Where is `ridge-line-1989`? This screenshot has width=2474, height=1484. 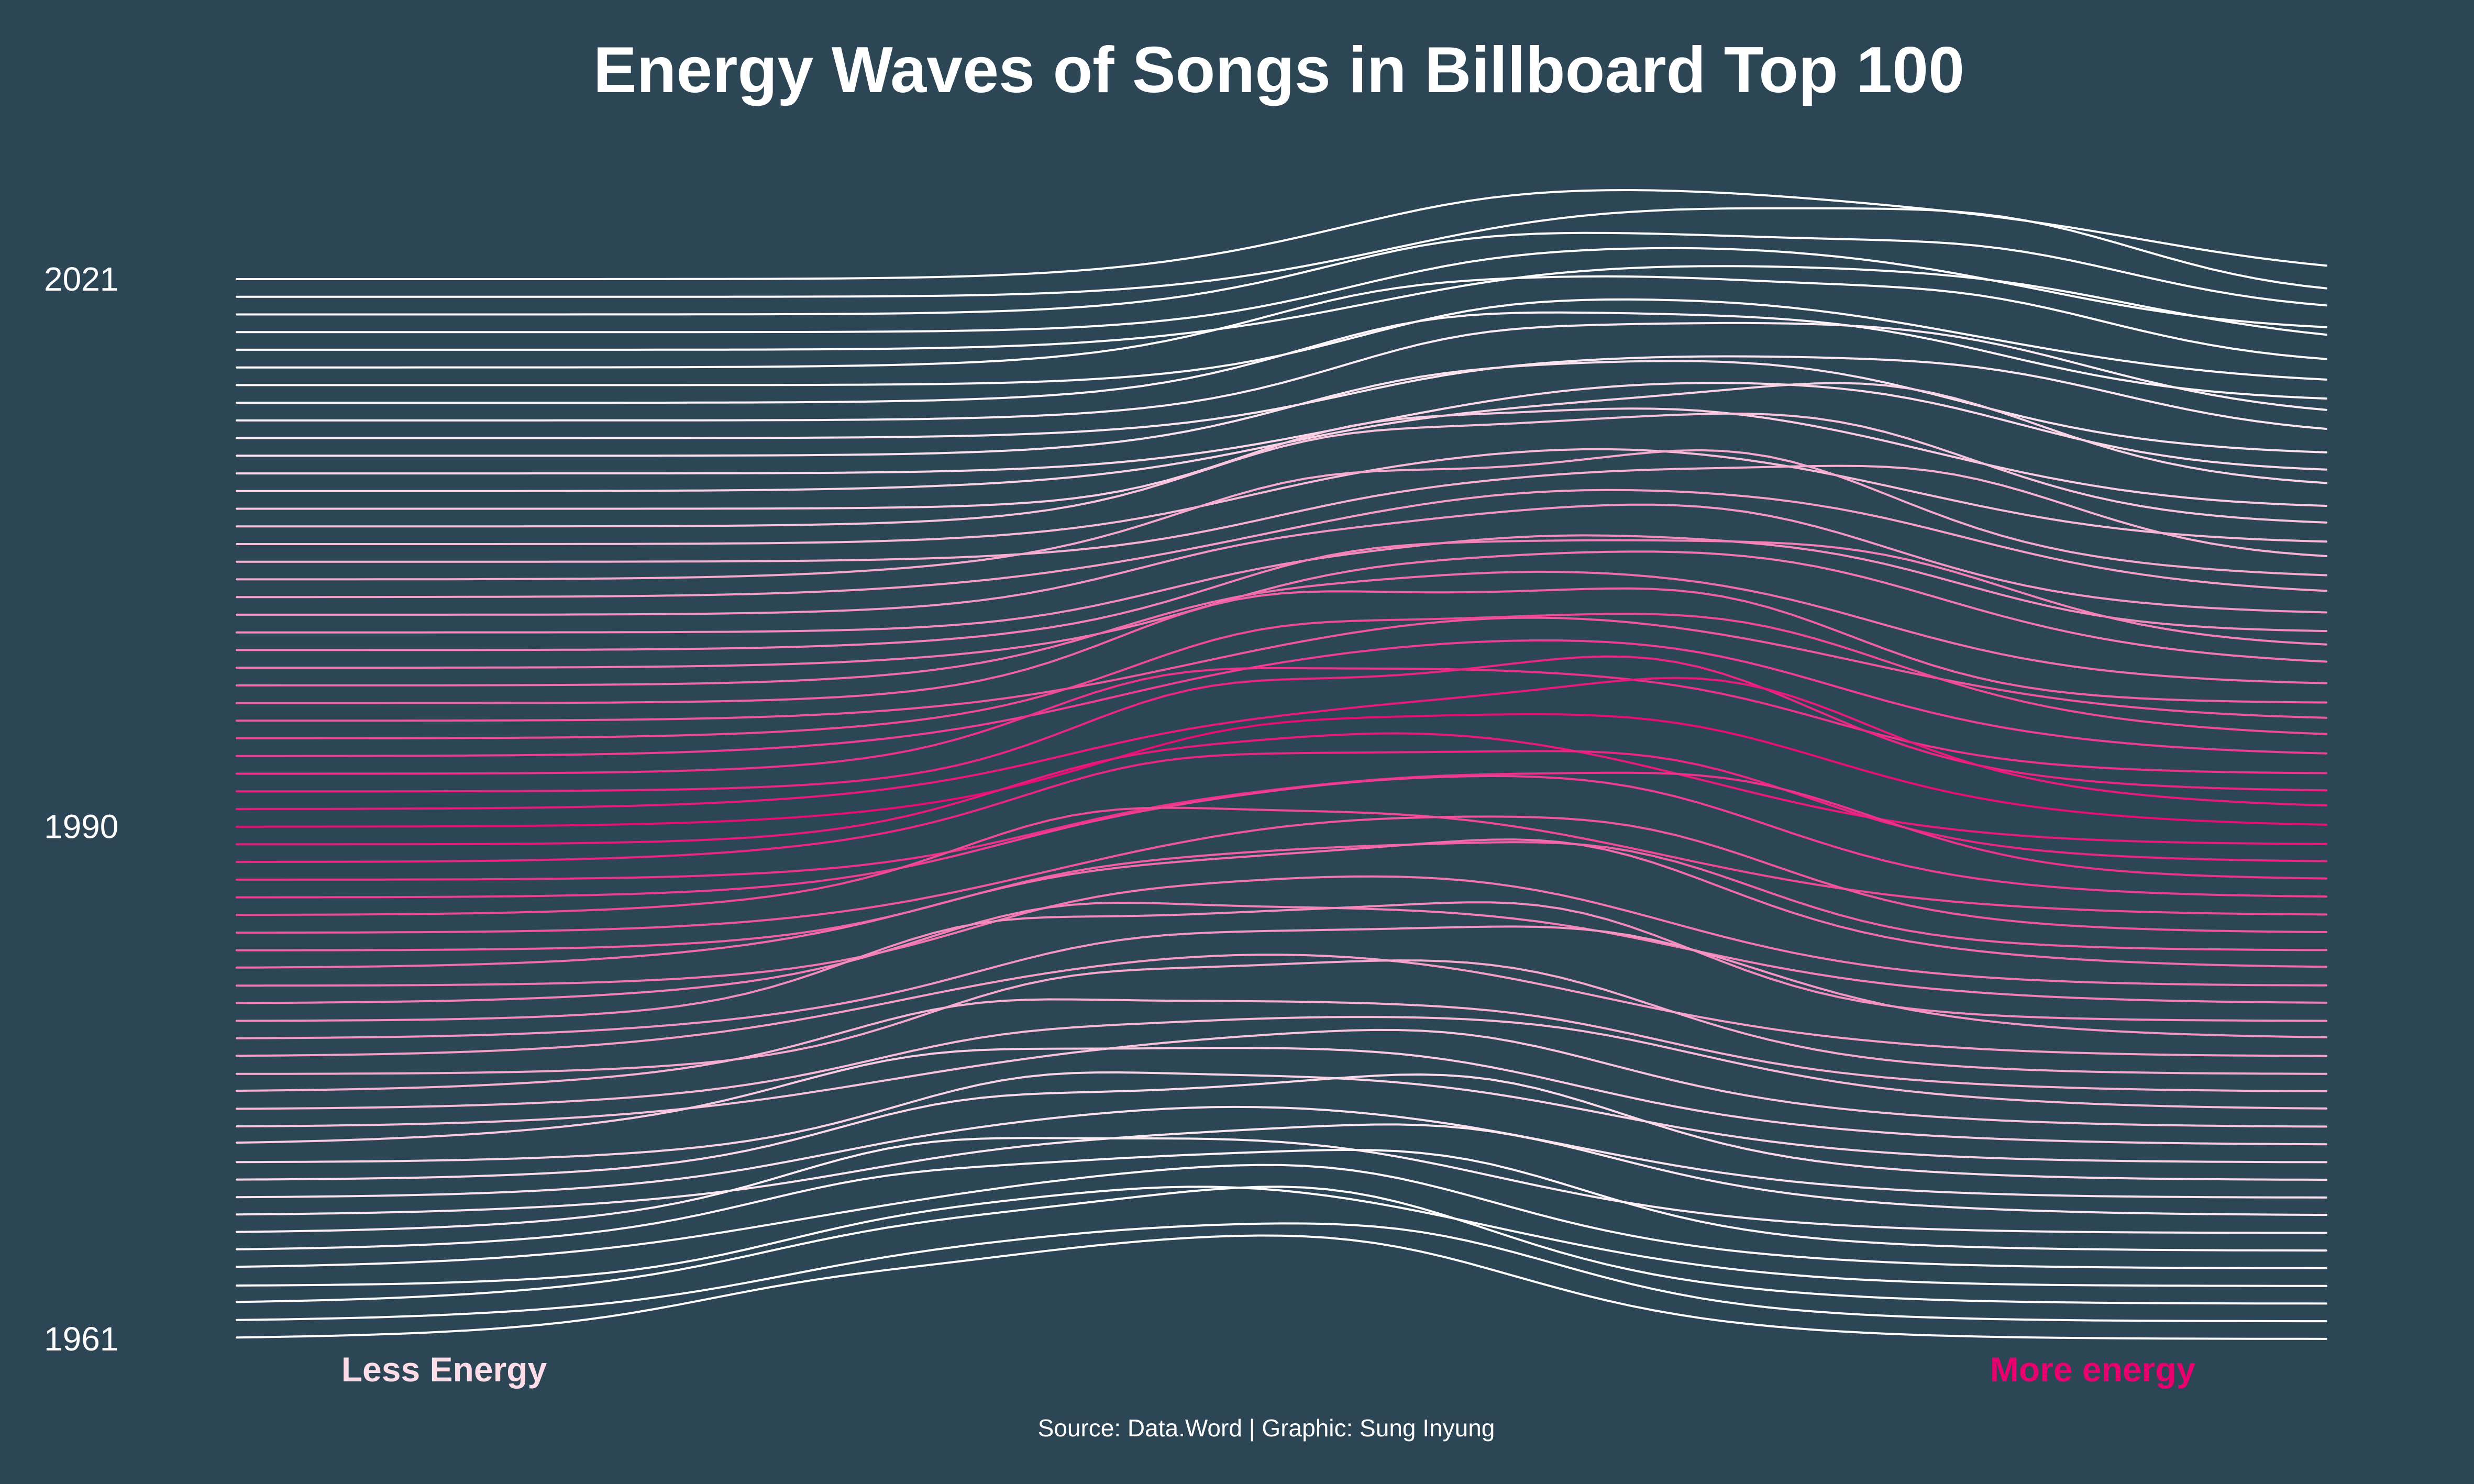 ridge-line-1989 is located at coordinates (1281, 789).